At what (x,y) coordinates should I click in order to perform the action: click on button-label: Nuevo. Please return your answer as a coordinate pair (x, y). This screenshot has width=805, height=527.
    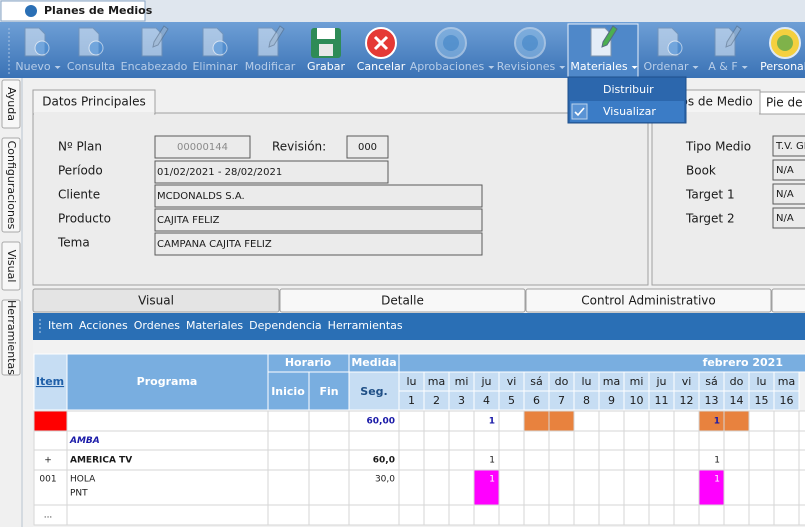
    Looking at the image, I should click on (32, 66).